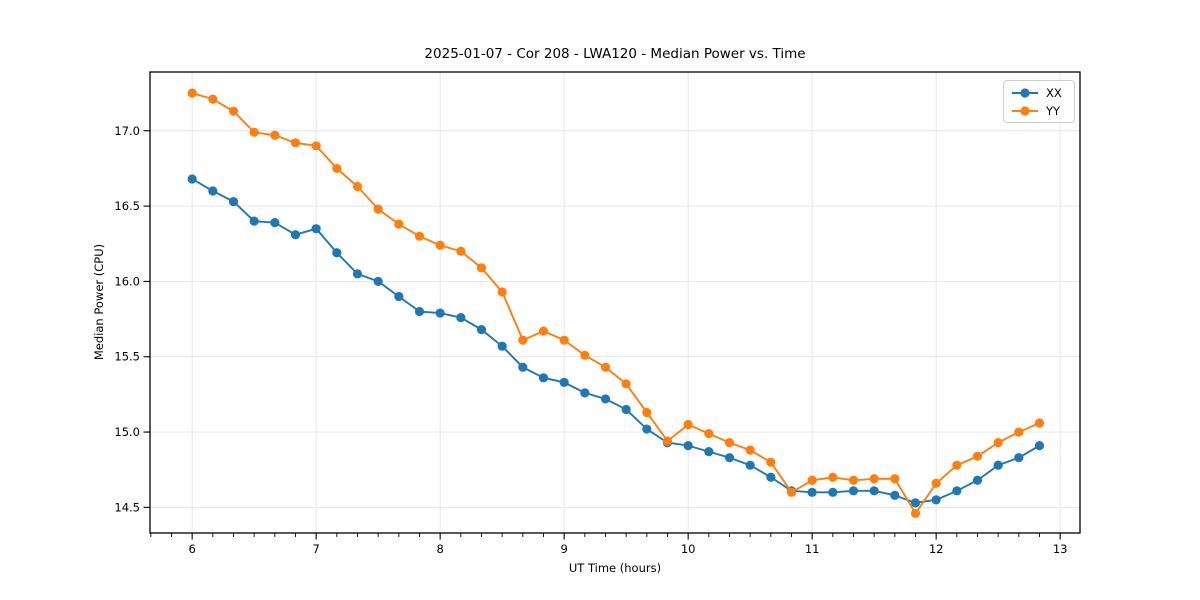 This screenshot has height=600, width=1200. What do you see at coordinates (563, 549) in the screenshot?
I see `x-tick-label: 9` at bounding box center [563, 549].